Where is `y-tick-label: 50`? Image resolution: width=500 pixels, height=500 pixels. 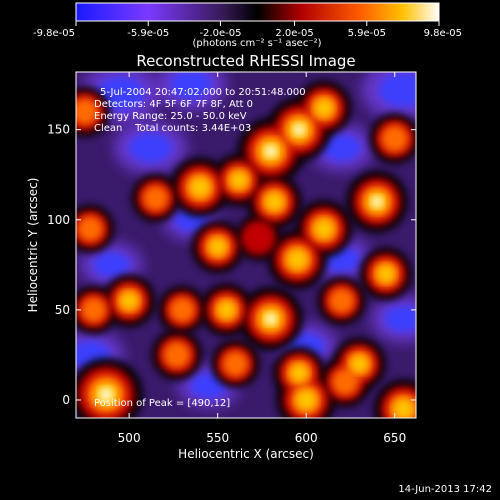 y-tick-label: 50 is located at coordinates (62, 310).